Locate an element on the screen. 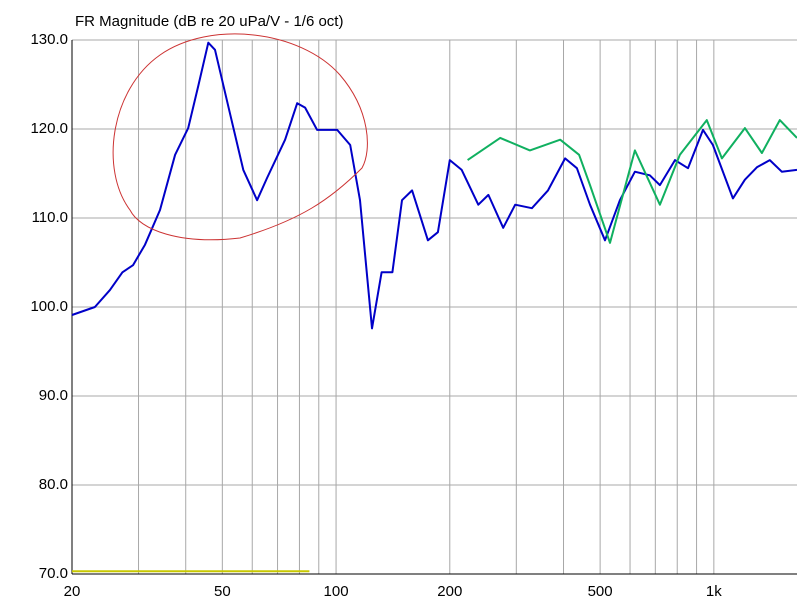 This screenshot has width=797, height=605. annotation-circle is located at coordinates (240, 137).